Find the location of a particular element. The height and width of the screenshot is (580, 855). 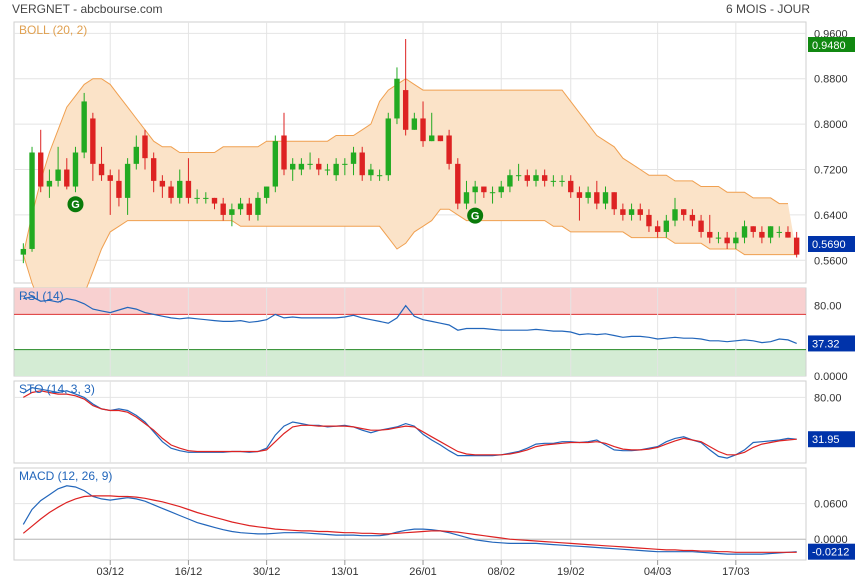

y-tick-label: 0.0600 is located at coordinates (831, 505).